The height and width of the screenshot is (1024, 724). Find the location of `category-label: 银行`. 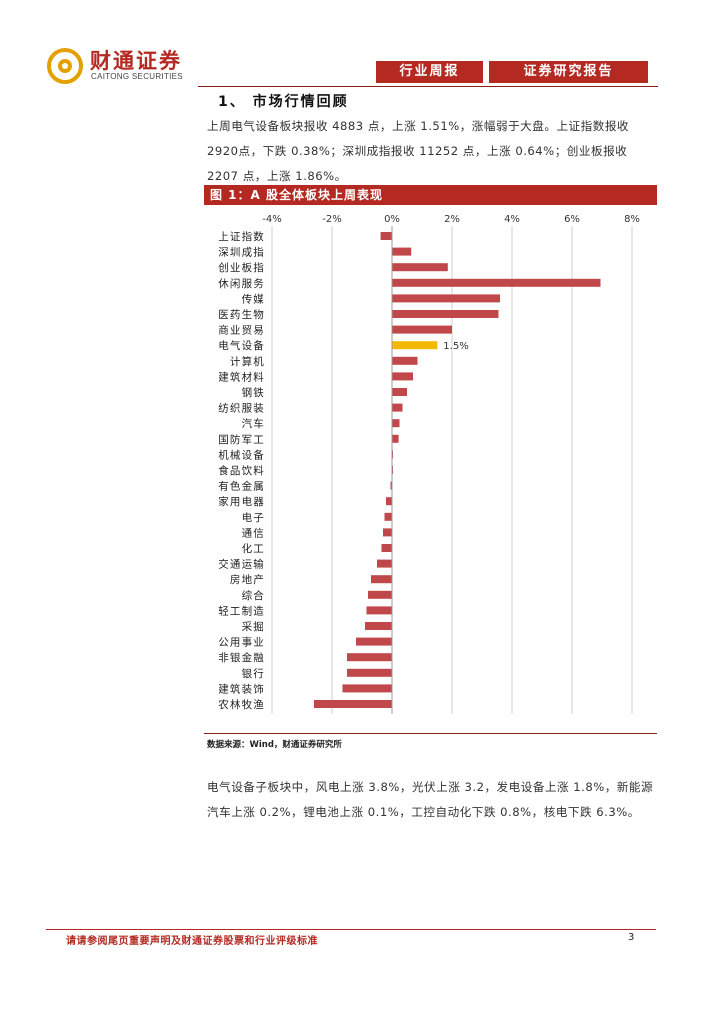

category-label: 银行 is located at coordinates (253, 673).